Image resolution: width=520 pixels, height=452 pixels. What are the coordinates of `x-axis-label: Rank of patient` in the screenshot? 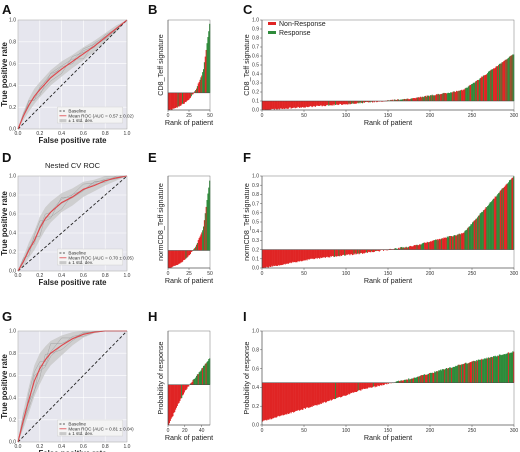 It's located at (388, 280).